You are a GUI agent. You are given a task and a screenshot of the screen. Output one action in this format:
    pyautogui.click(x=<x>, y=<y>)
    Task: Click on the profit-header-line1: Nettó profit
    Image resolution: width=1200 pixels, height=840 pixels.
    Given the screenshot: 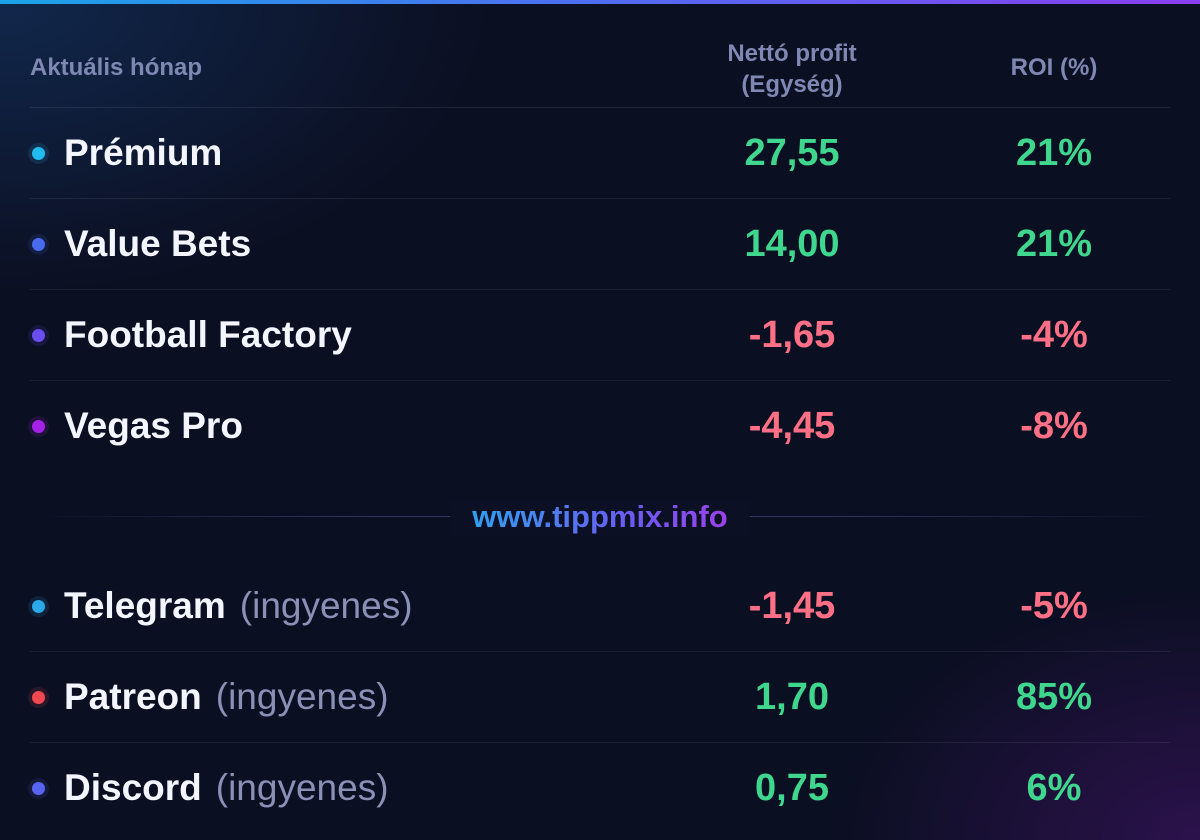 What is the action you would take?
    pyautogui.click(x=792, y=53)
    